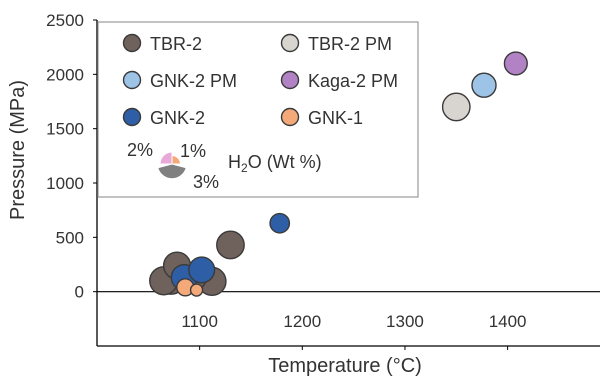 This screenshot has width=604, height=379. What do you see at coordinates (79, 292) in the screenshot?
I see `y-tick-label: 0` at bounding box center [79, 292].